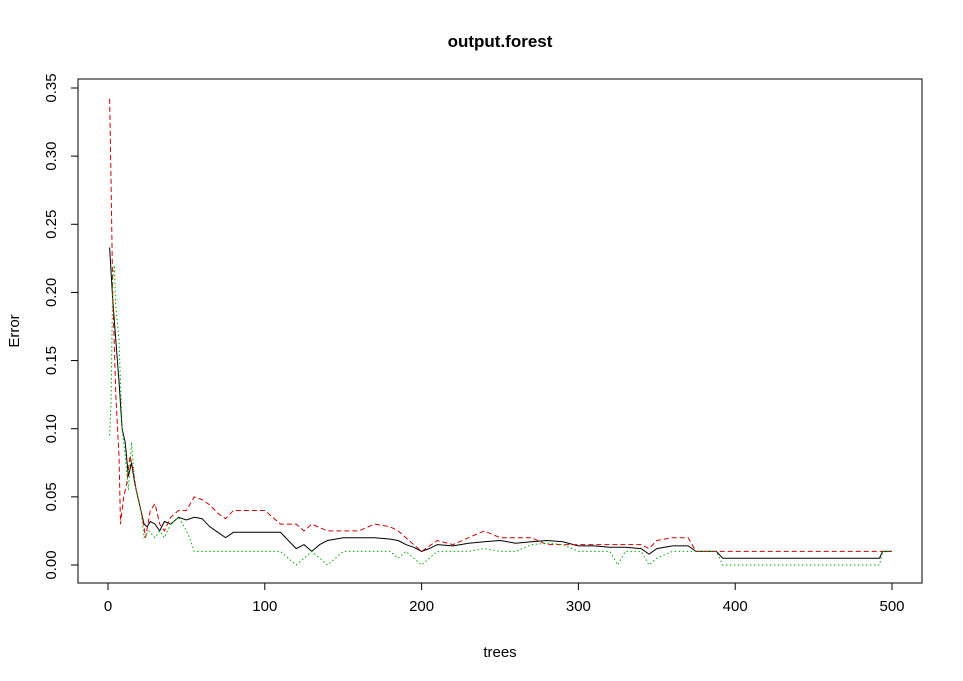  What do you see at coordinates (421, 606) in the screenshot?
I see `x-tick-label: 200` at bounding box center [421, 606].